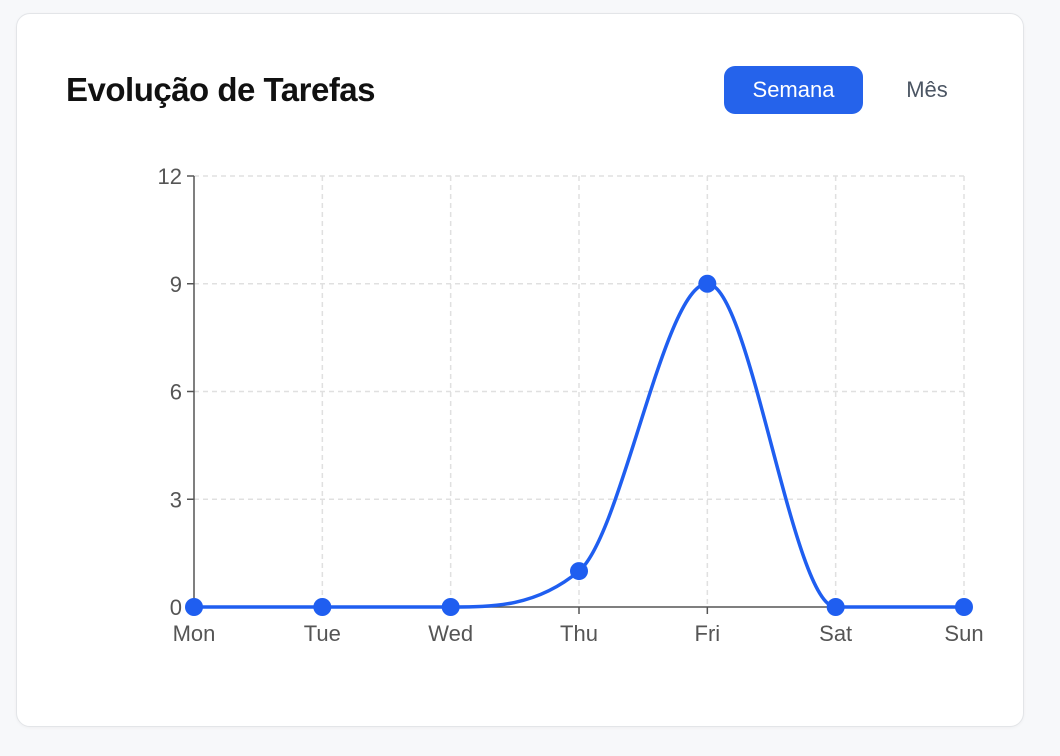  Describe the element at coordinates (176, 392) in the screenshot. I see `y-tick-label: 6` at that location.